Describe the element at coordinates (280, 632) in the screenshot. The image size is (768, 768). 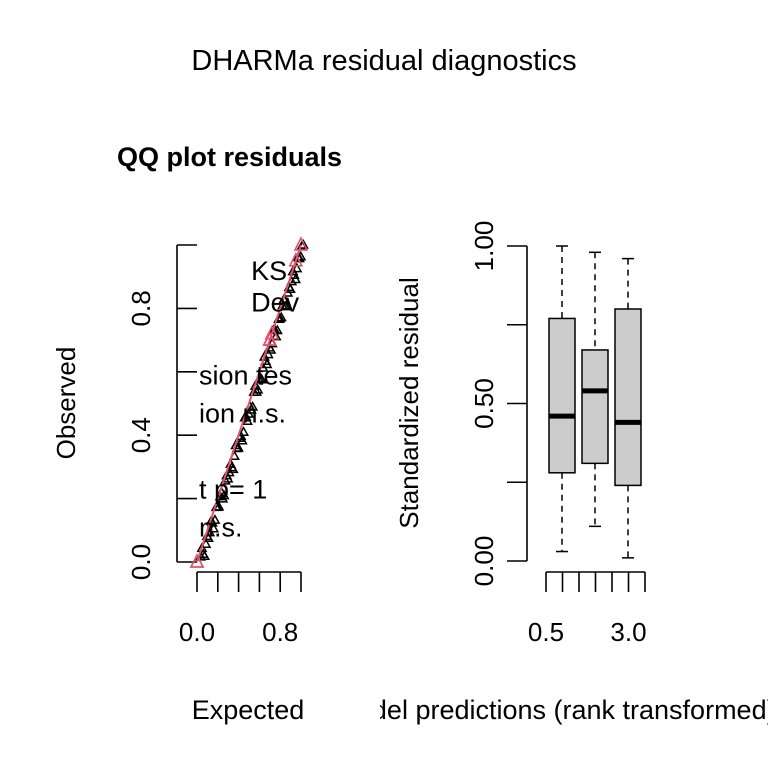
I see `qq-x-tick-label: 0.8` at that location.